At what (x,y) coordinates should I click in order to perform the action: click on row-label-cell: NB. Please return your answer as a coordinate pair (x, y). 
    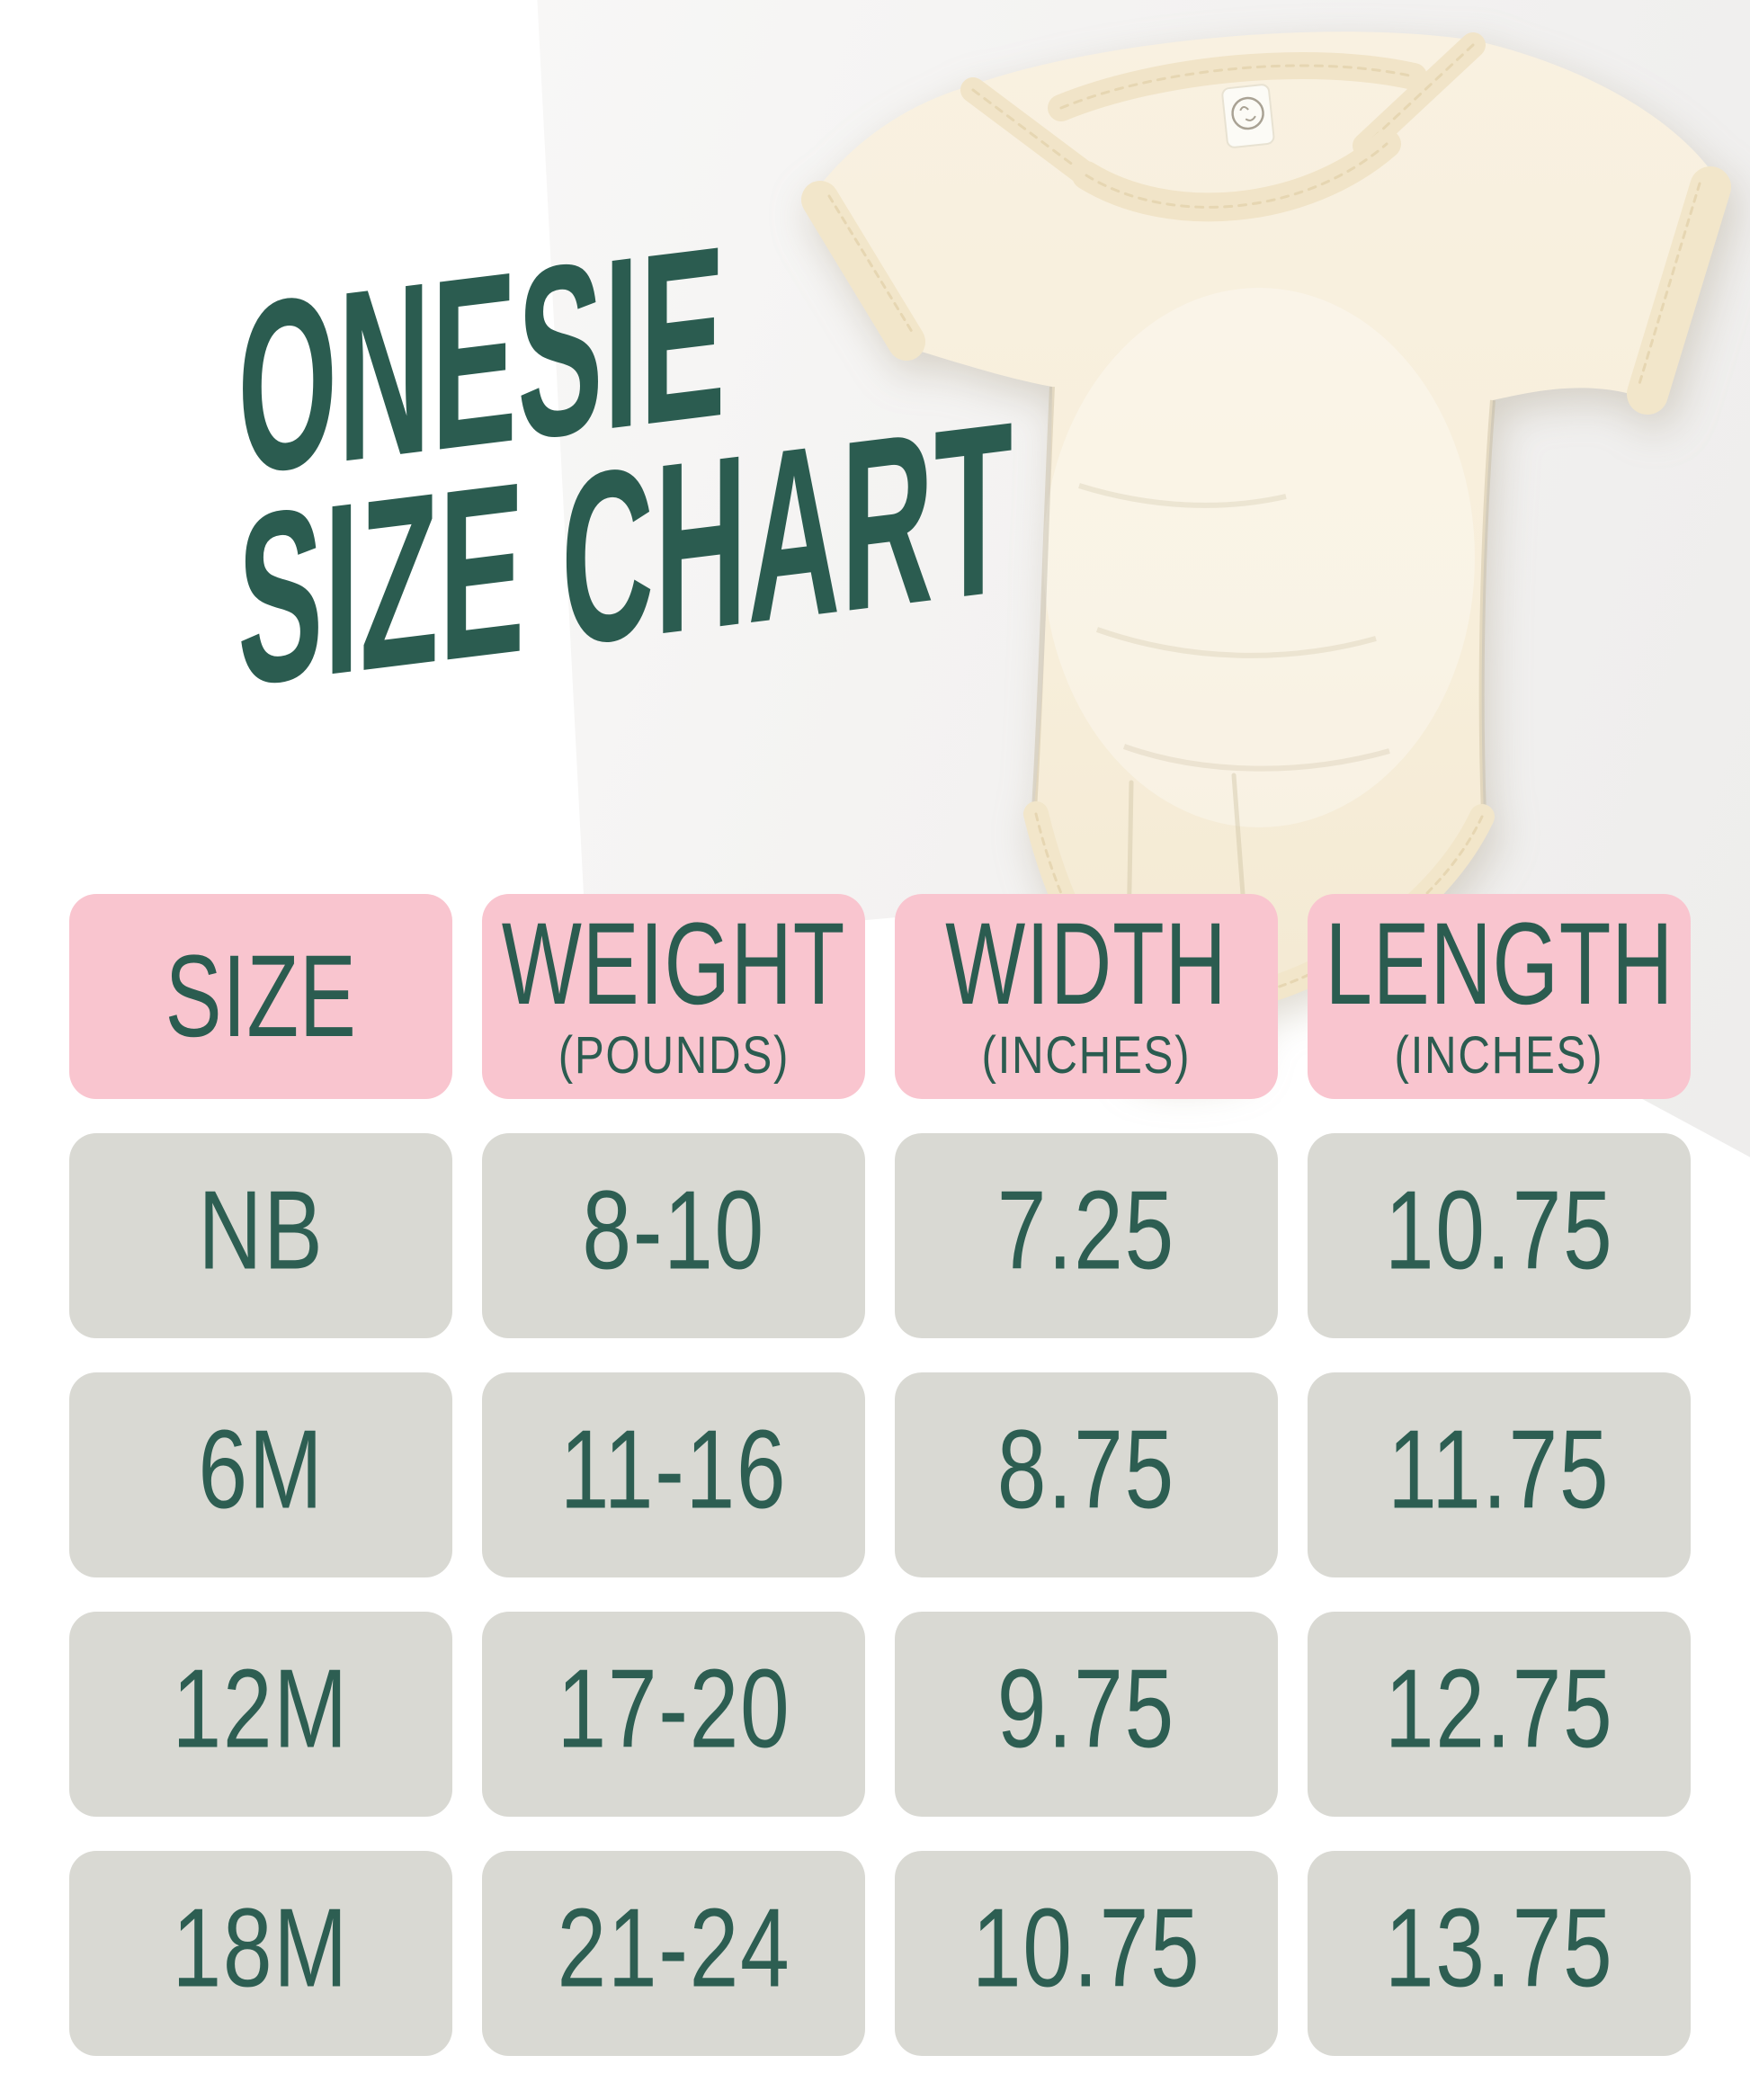
    Looking at the image, I should click on (261, 1236).